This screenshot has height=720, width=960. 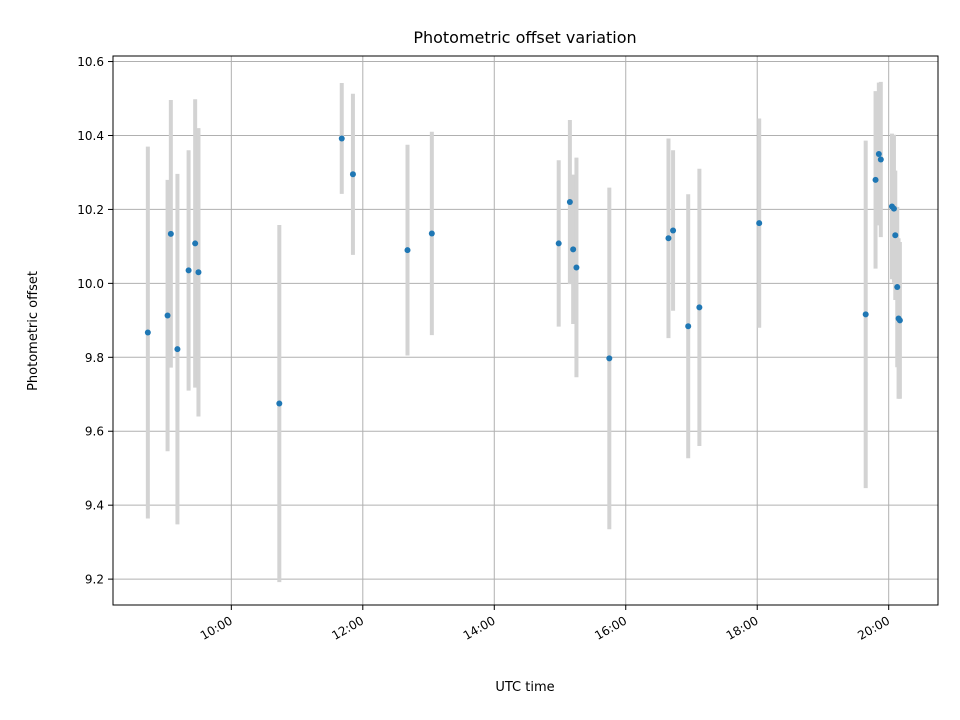 I want to click on x-tick-label: 14:00, so click(x=479, y=627).